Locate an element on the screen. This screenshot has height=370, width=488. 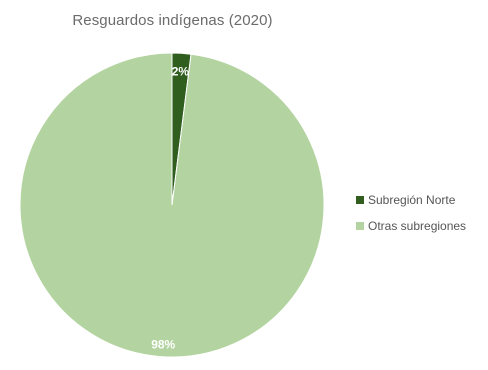
legend-item-otras-subregiones: Otras subregiones is located at coordinates (411, 226).